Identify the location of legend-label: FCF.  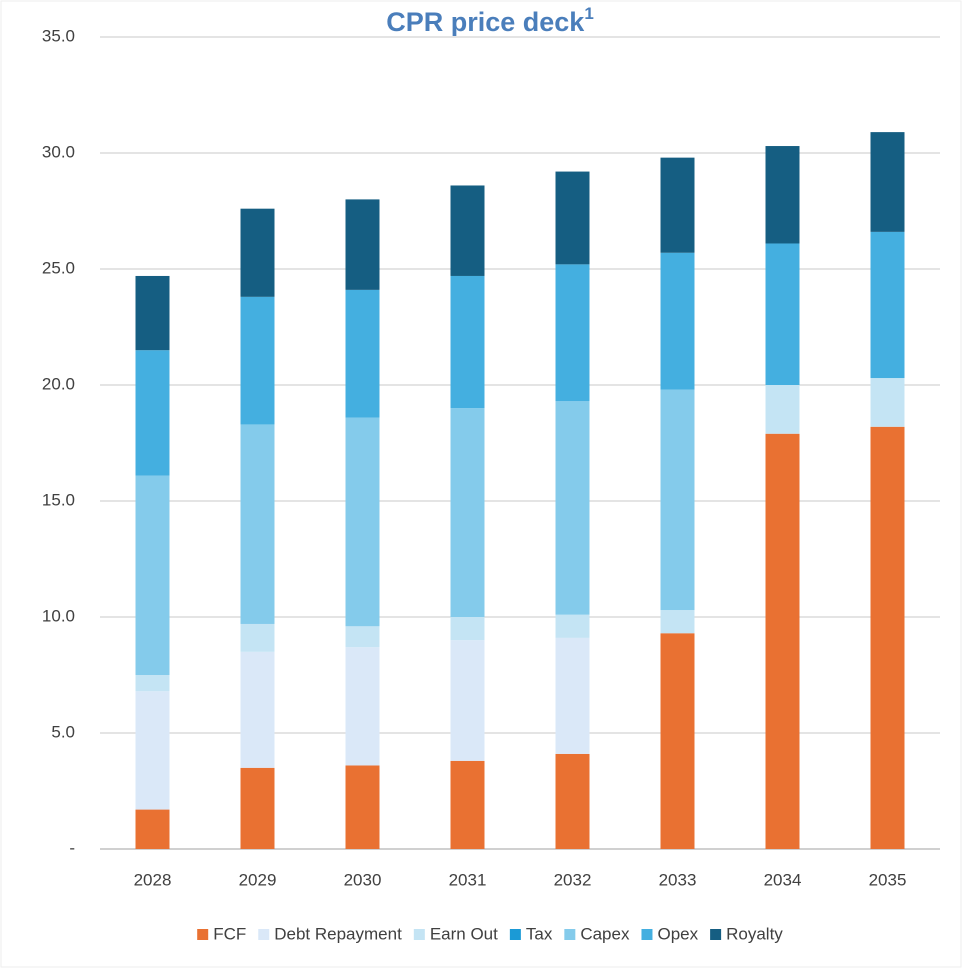
(229, 933).